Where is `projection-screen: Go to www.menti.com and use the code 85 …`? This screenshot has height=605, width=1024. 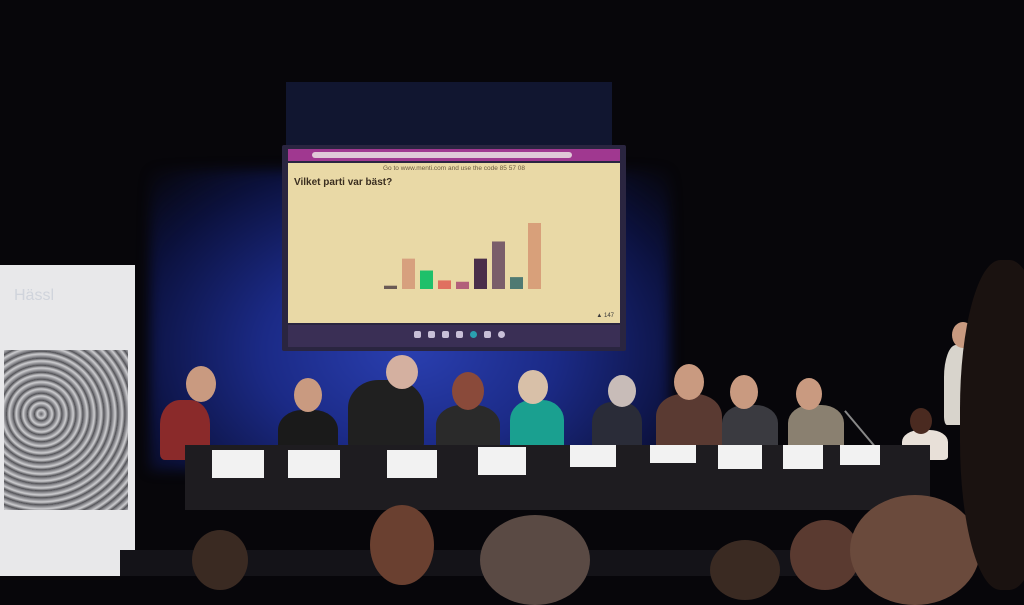
projection-screen: Go to www.menti.com and use the code 85 … is located at coordinates (454, 248).